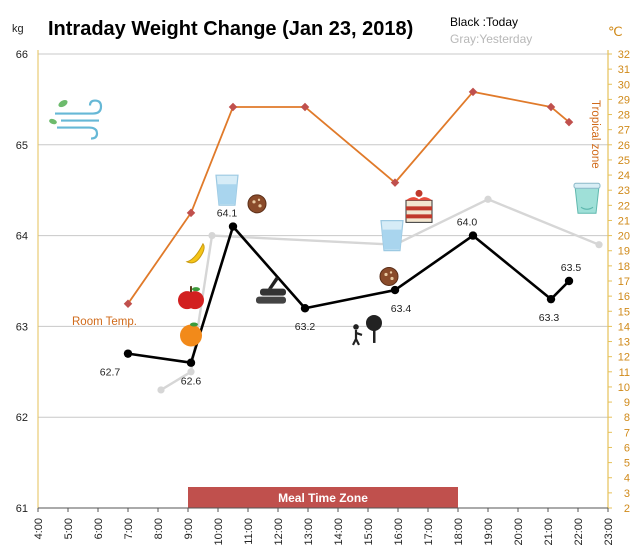 Image resolution: width=640 pixels, height=554 pixels. What do you see at coordinates (305, 327) in the screenshot?
I see `data-label: 63.2` at bounding box center [305, 327].